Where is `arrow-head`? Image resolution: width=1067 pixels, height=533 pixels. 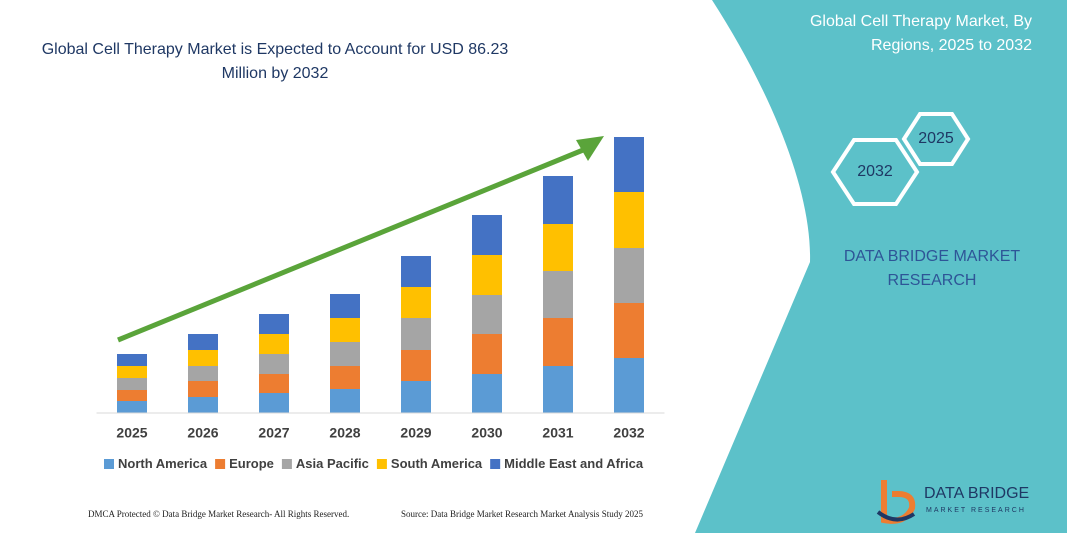 arrow-head is located at coordinates (590, 148).